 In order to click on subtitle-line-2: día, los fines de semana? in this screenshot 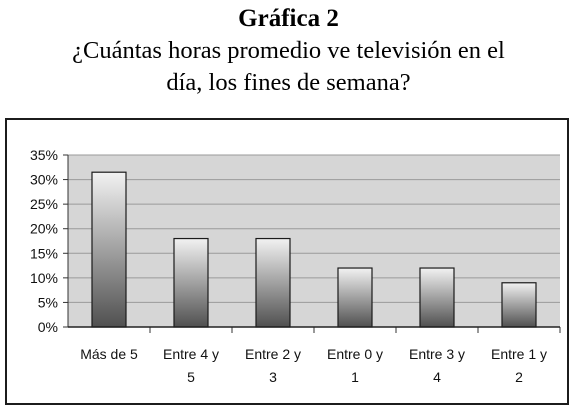, I will do `click(288, 82)`.